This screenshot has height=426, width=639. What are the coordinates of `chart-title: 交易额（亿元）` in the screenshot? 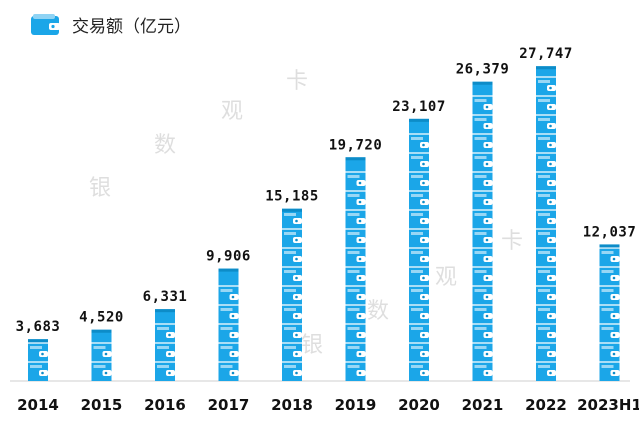 It's located at (131, 27).